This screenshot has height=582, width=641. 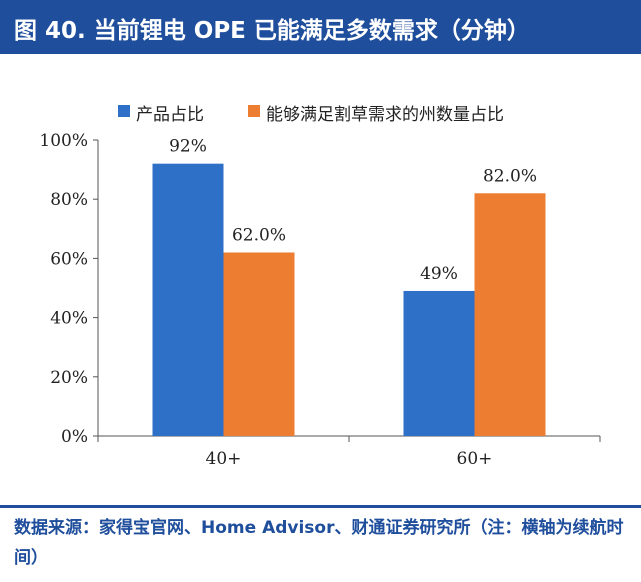 I want to click on legend-label-series-2: 能够满足割草需求的州数量占比, so click(x=385, y=115).